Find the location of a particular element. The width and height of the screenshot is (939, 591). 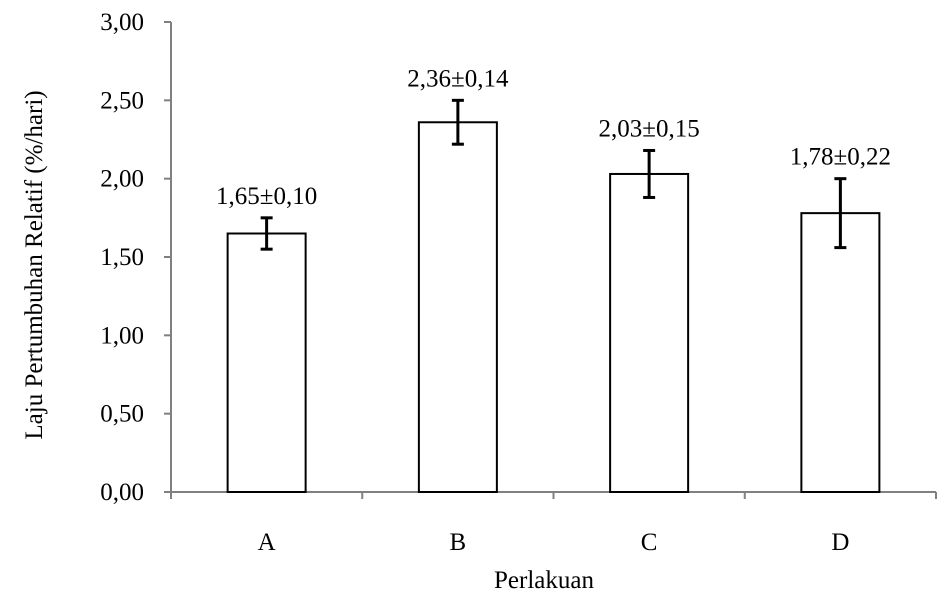

x-tick-label-a: A is located at coordinates (267, 542).